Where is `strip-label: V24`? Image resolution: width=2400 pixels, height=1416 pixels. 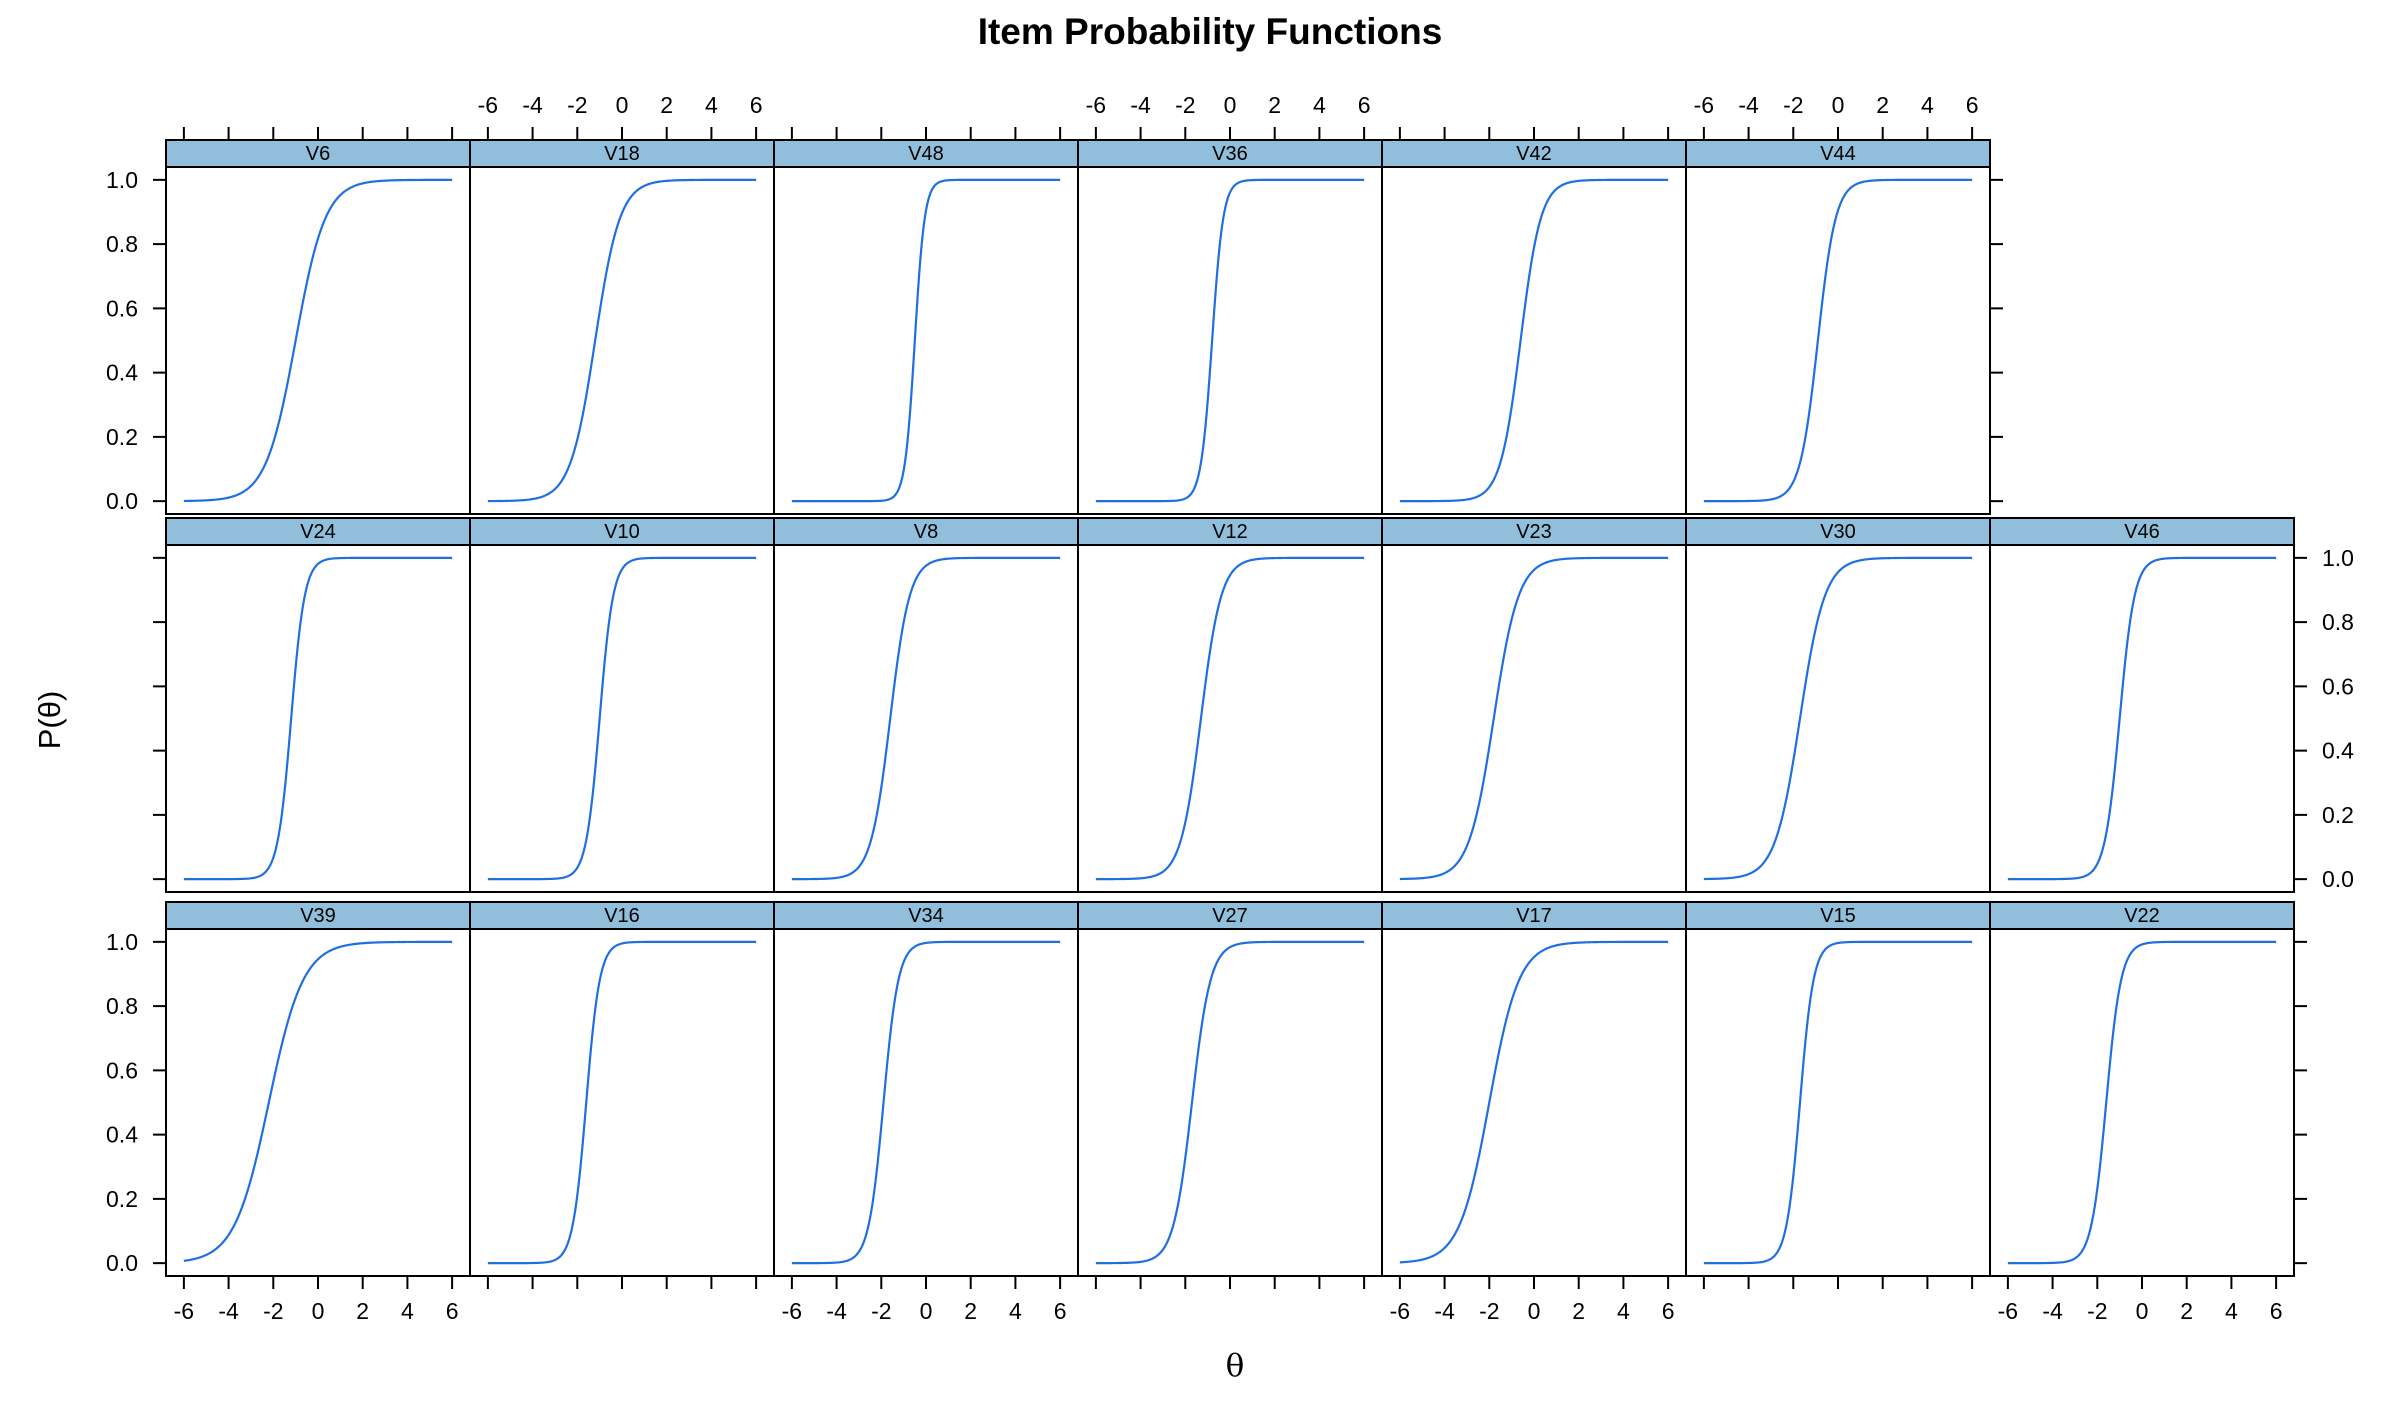 strip-label: V24 is located at coordinates (318, 532).